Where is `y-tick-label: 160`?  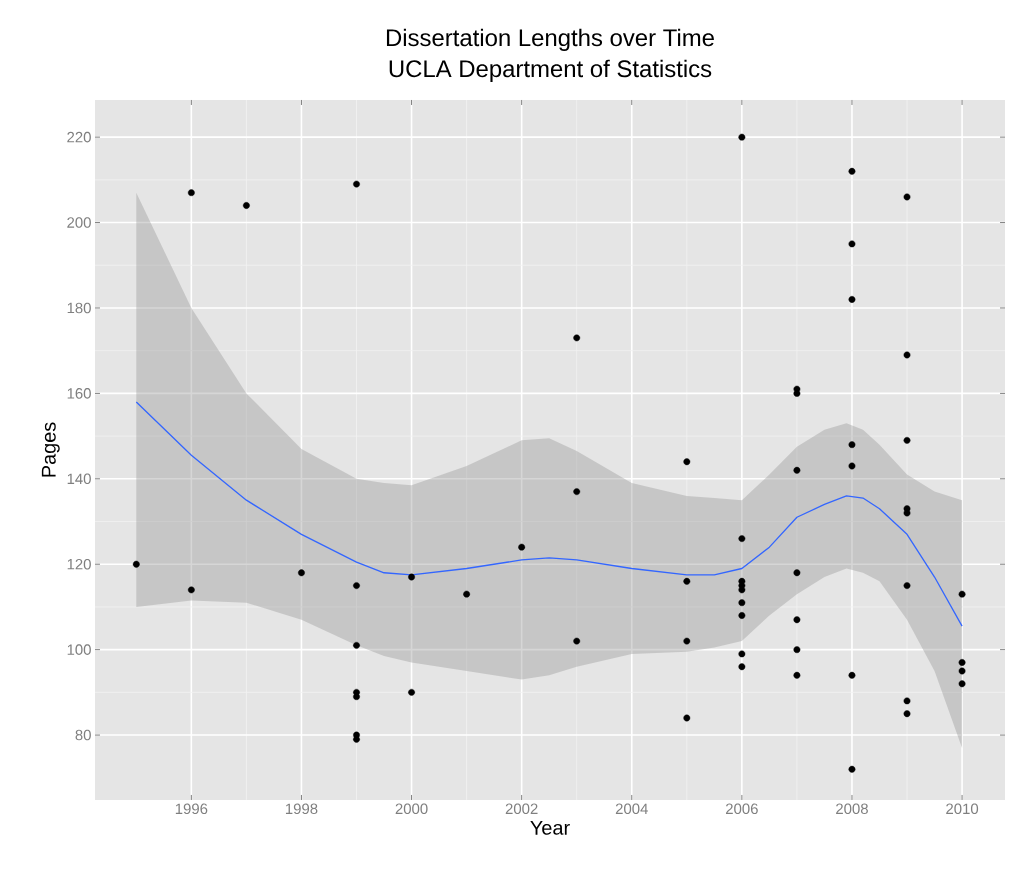
y-tick-label: 160 is located at coordinates (79, 393).